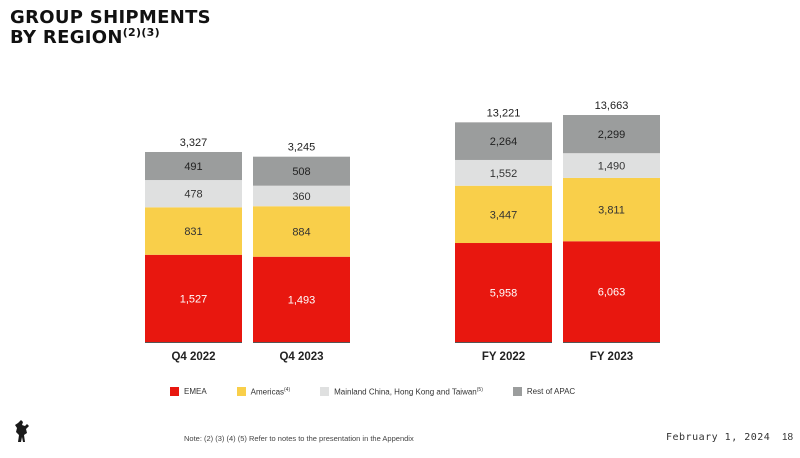  Describe the element at coordinates (612, 106) in the screenshot. I see `total-label-3: 13,663` at that location.